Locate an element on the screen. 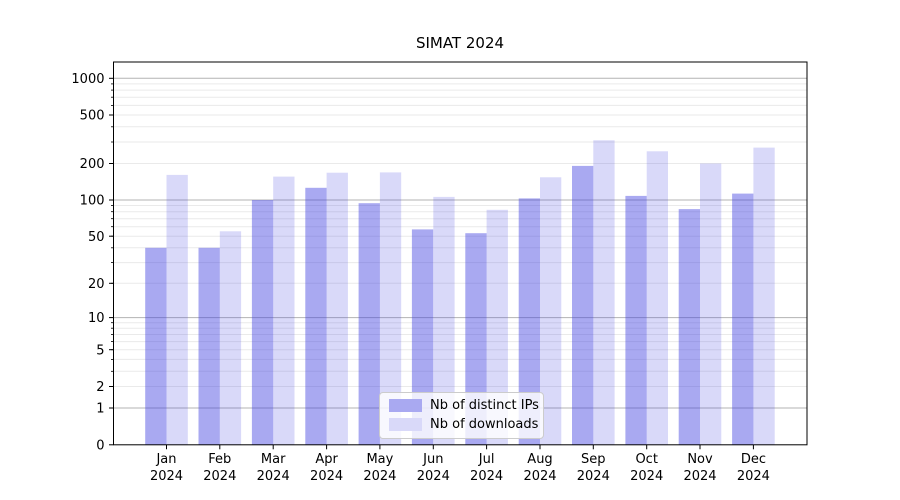 The width and height of the screenshot is (900, 500). y-tick-label: 500 is located at coordinates (92, 116).